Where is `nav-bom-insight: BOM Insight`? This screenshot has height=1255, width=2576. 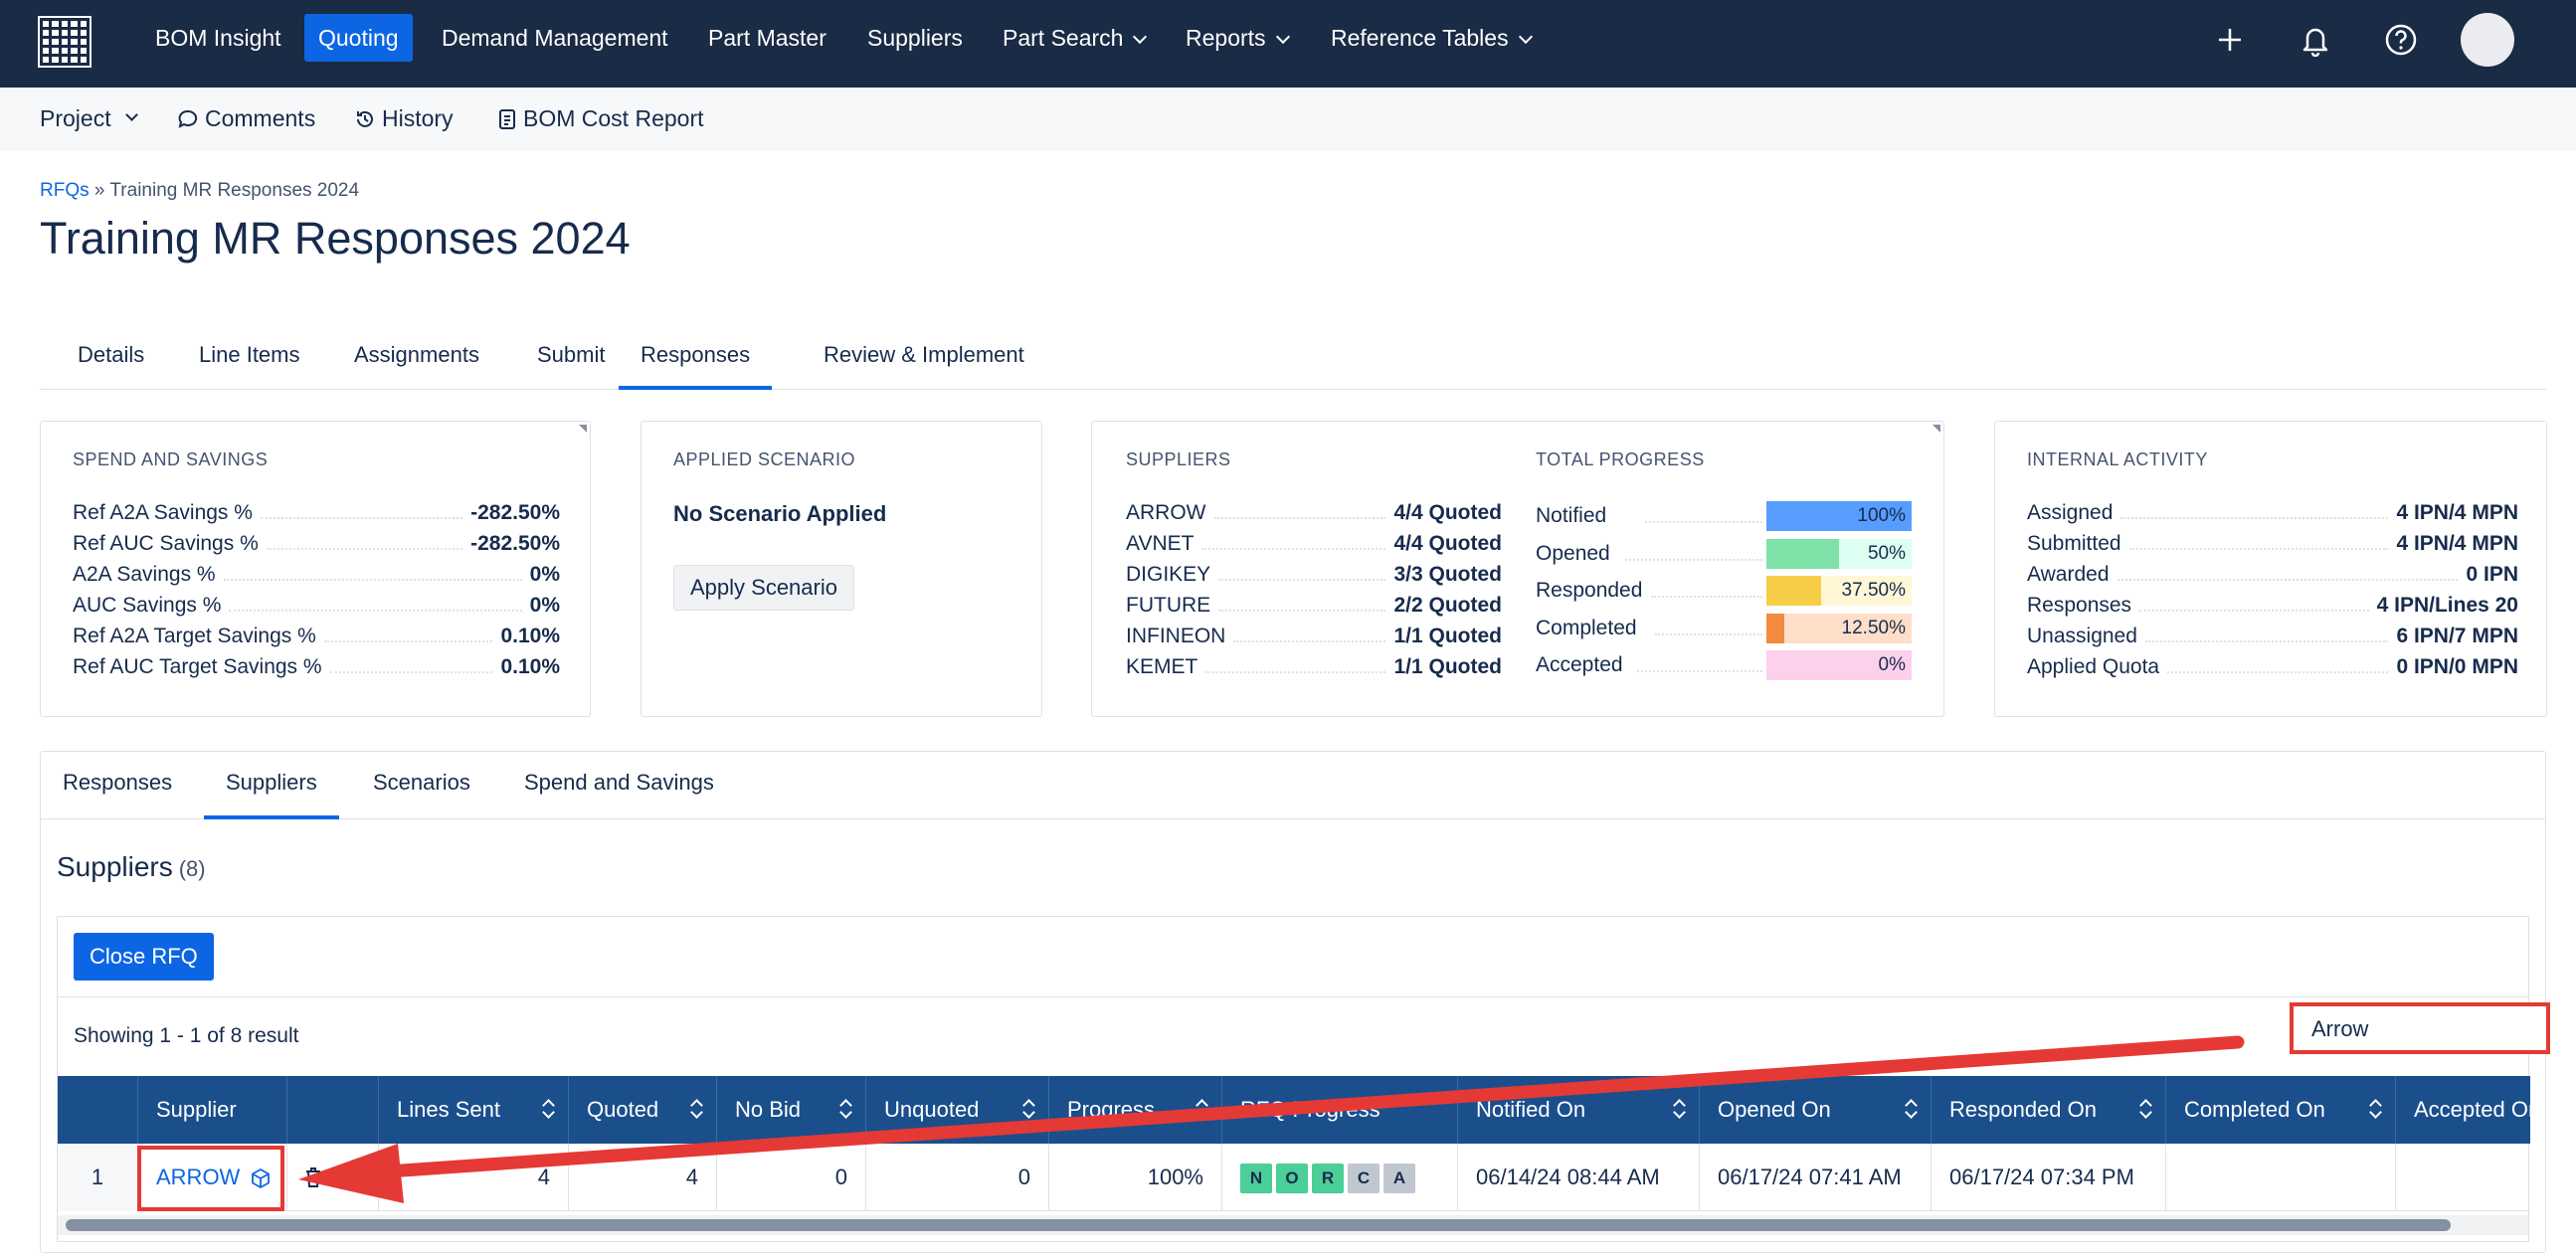
nav-bom-insight: BOM Insight is located at coordinates (218, 38).